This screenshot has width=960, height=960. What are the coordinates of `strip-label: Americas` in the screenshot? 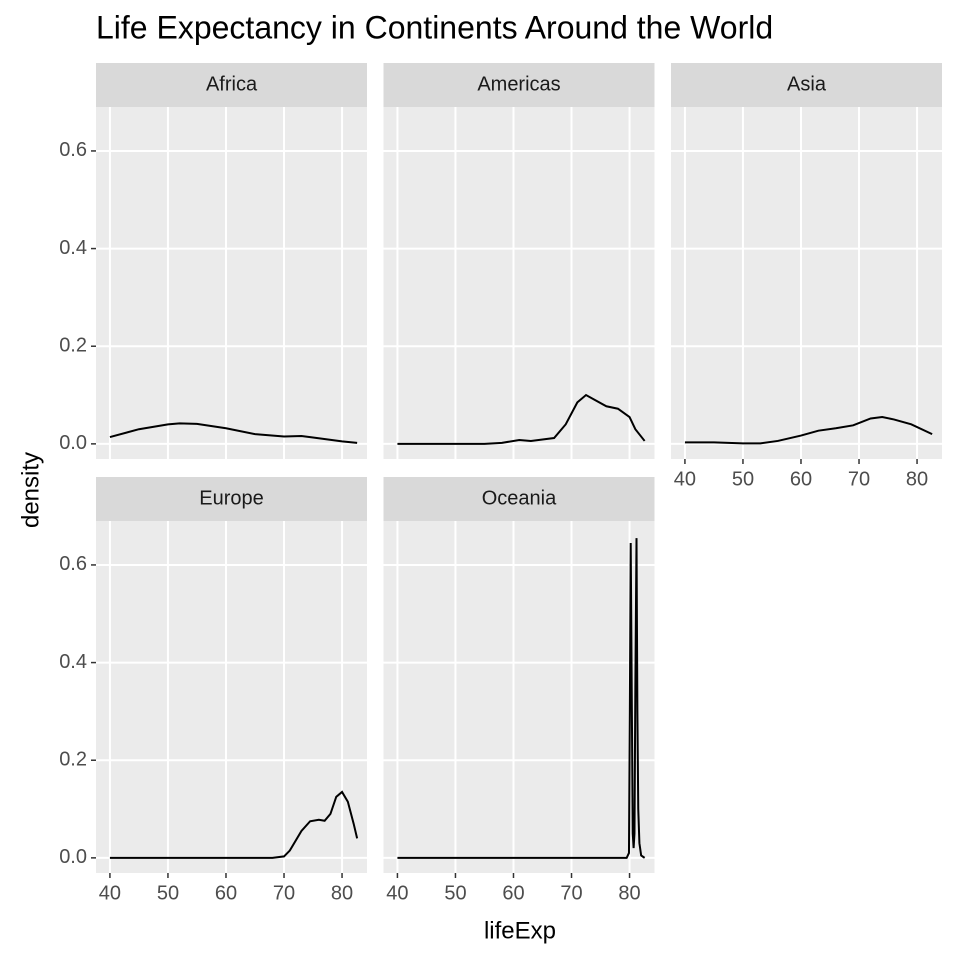 It's located at (518, 84).